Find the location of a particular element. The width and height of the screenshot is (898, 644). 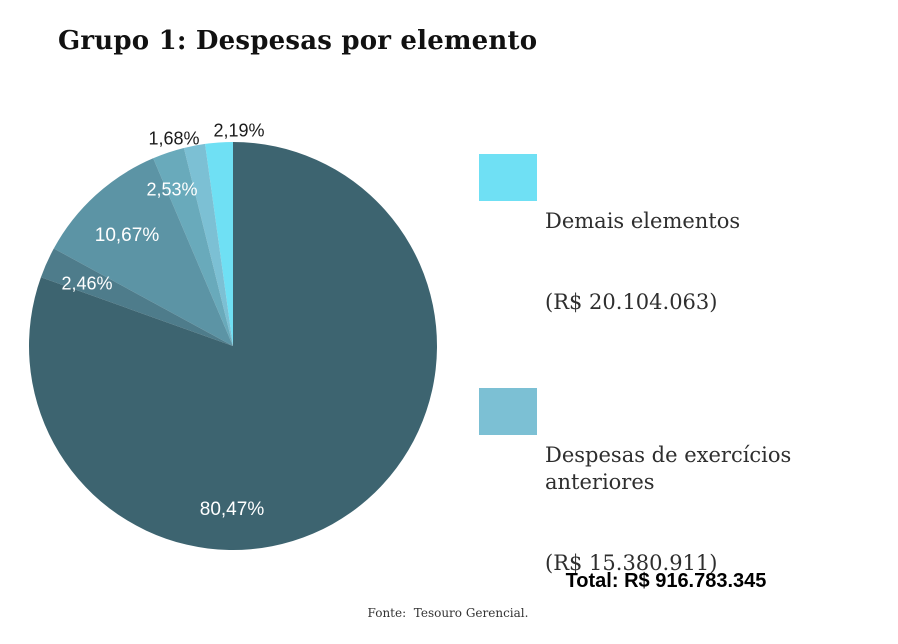

pie-label-demais-elementos: 2,19% is located at coordinates (239, 130).